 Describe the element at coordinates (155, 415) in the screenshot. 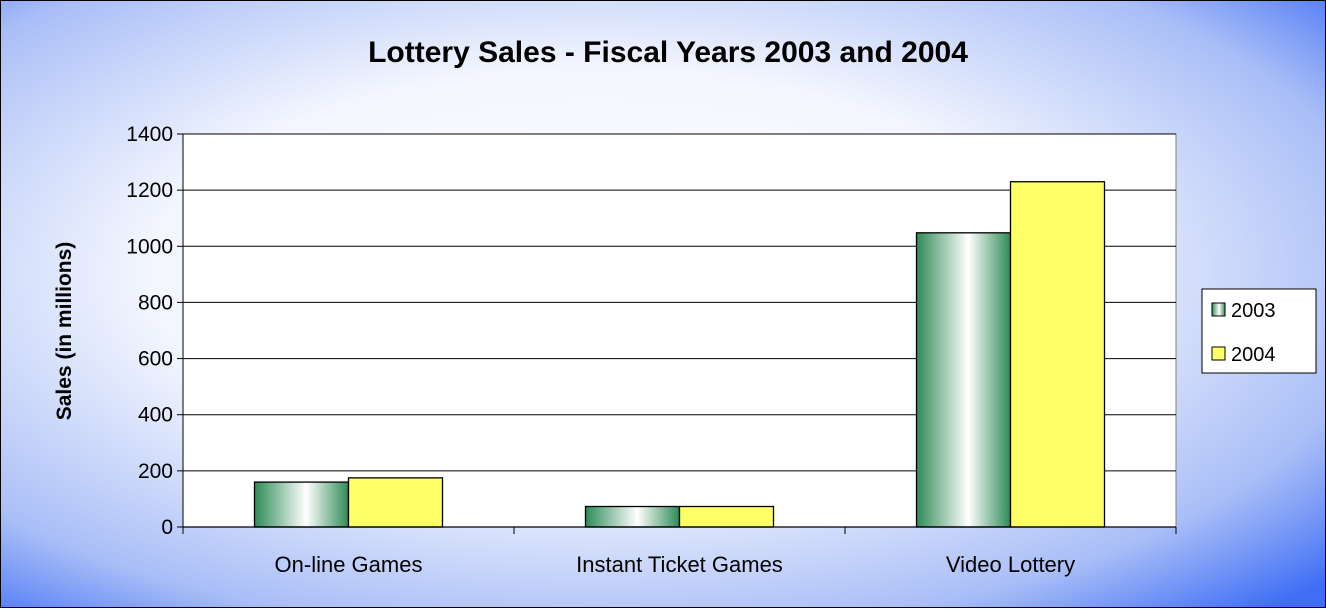

I see `y-tick-label: 400` at that location.